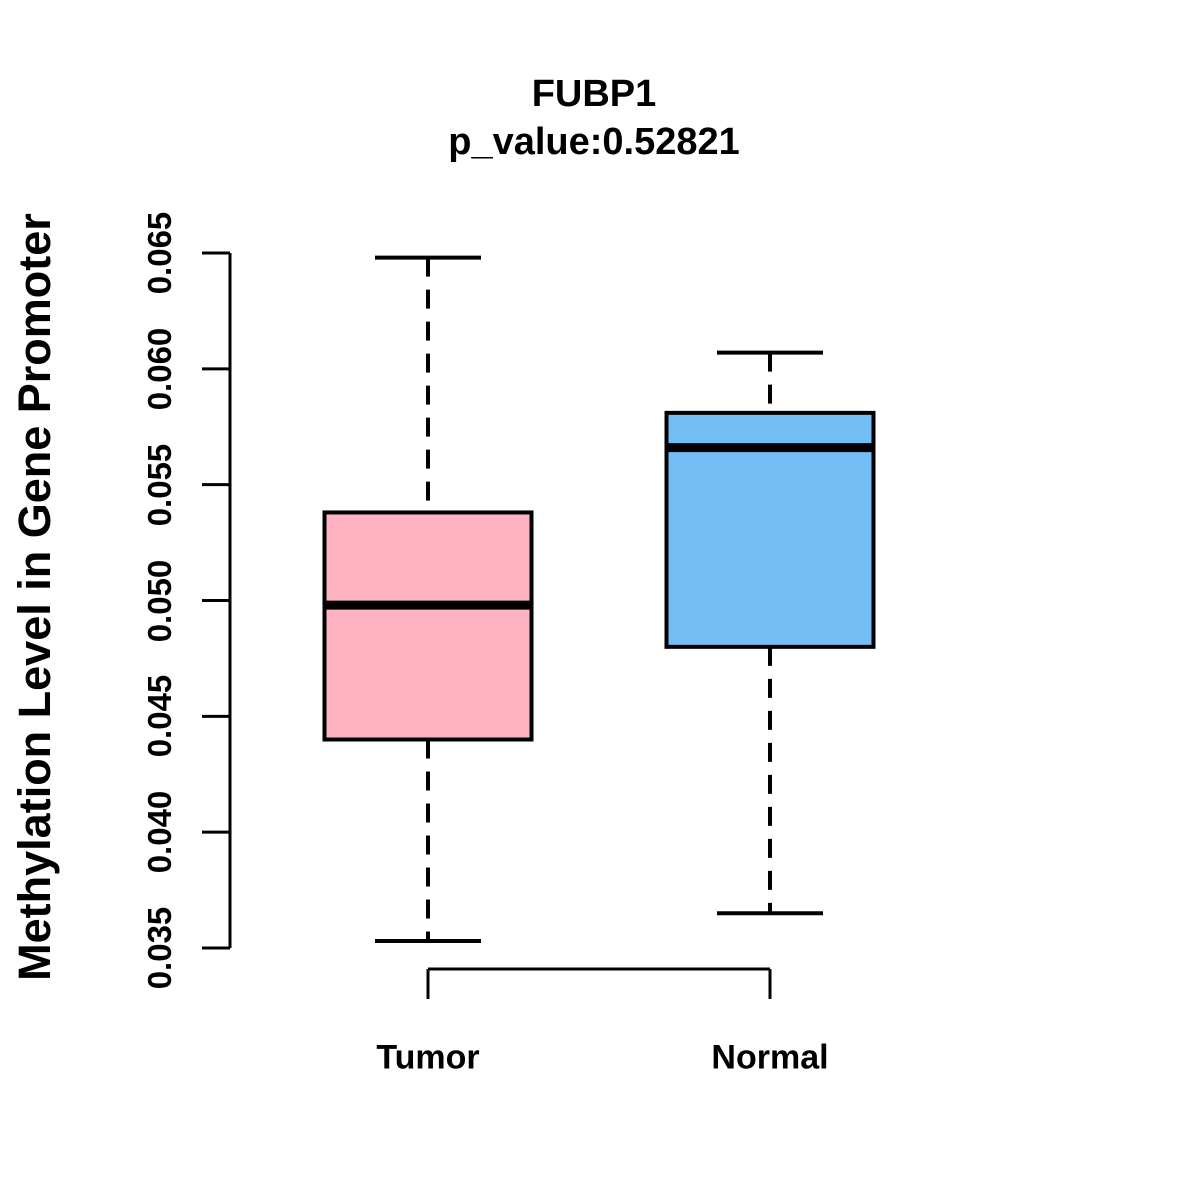 This screenshot has width=1200, height=1200. Describe the element at coordinates (159, 253) in the screenshot. I see `y-tick-label: 0.065` at that location.